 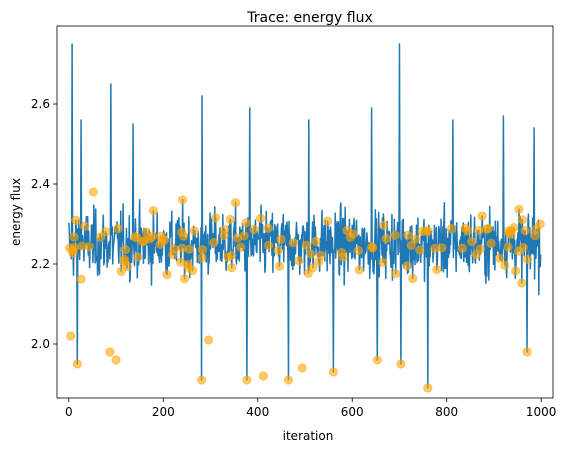 I want to click on x-tick-label: 0, so click(x=69, y=412).